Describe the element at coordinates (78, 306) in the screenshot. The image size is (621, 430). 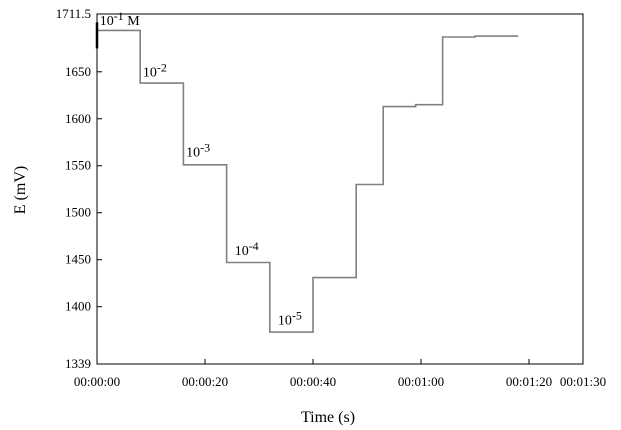
I see `y-tick-label: 1400` at that location.